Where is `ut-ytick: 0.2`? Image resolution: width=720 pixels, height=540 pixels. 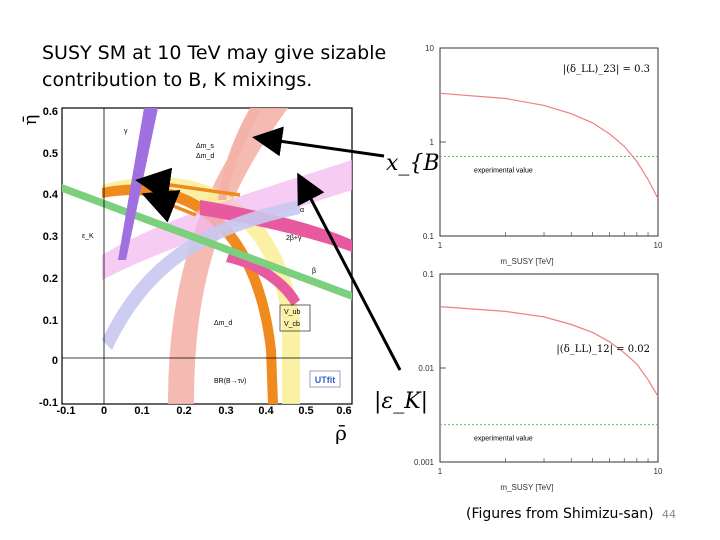 ut-ytick: 0.2 is located at coordinates (50, 279).